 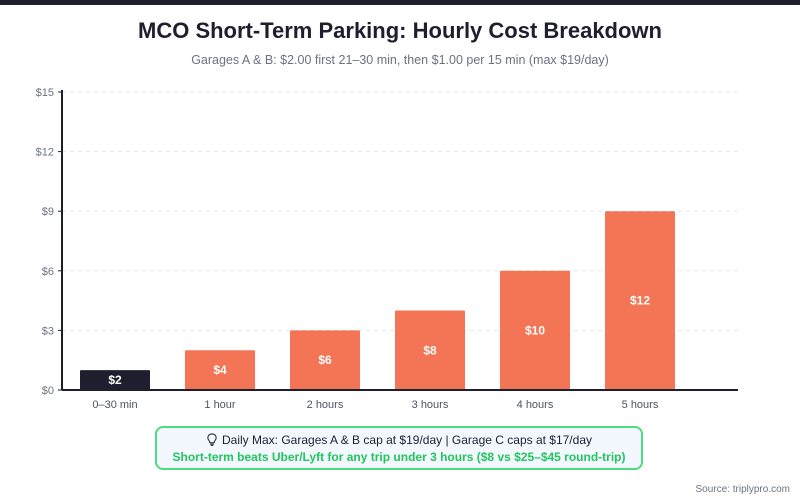 I want to click on y-tick-label: $6, so click(x=48, y=272).